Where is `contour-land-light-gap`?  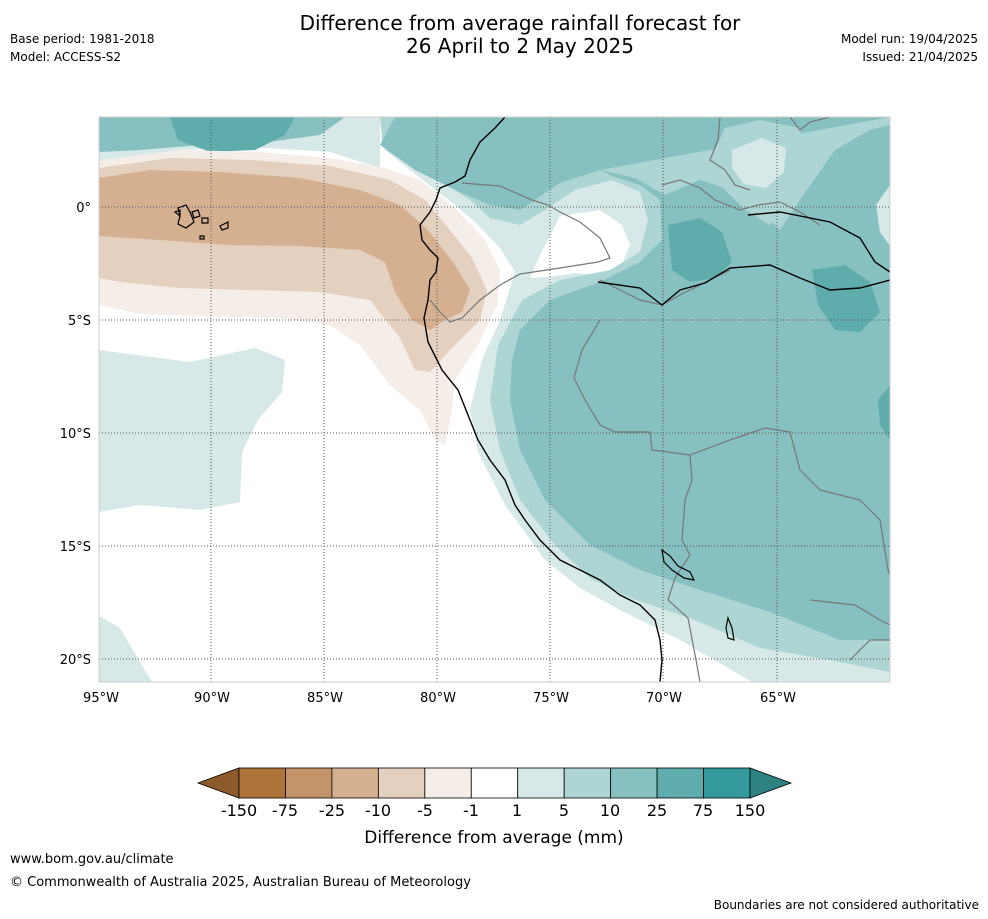
contour-land-light-gap is located at coordinates (580, 244).